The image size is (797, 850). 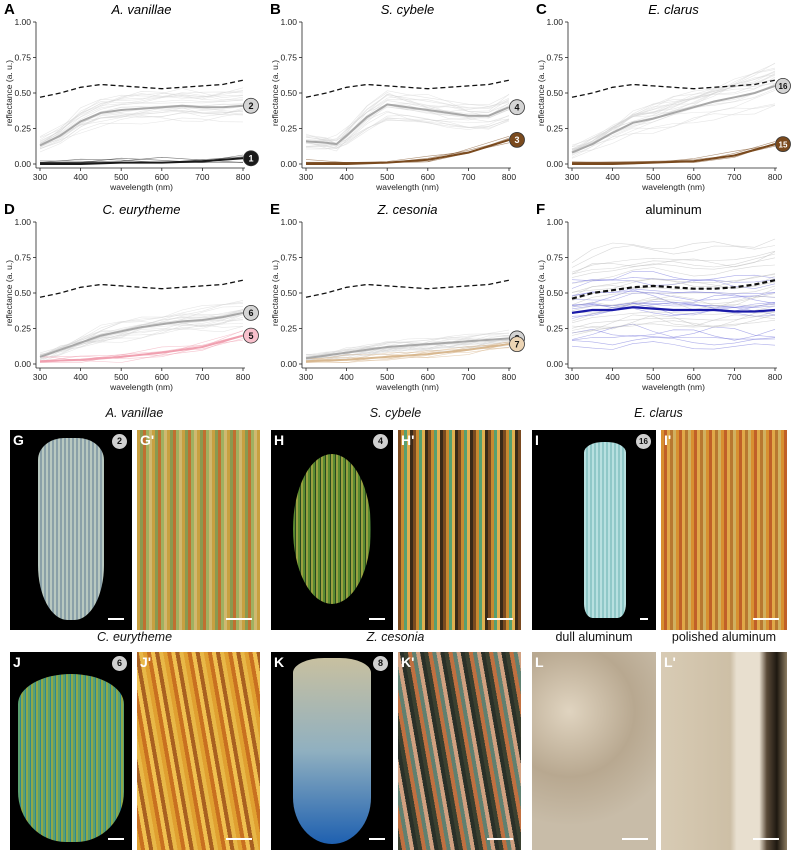 I want to click on micrograph-k, so click(x=332, y=751).